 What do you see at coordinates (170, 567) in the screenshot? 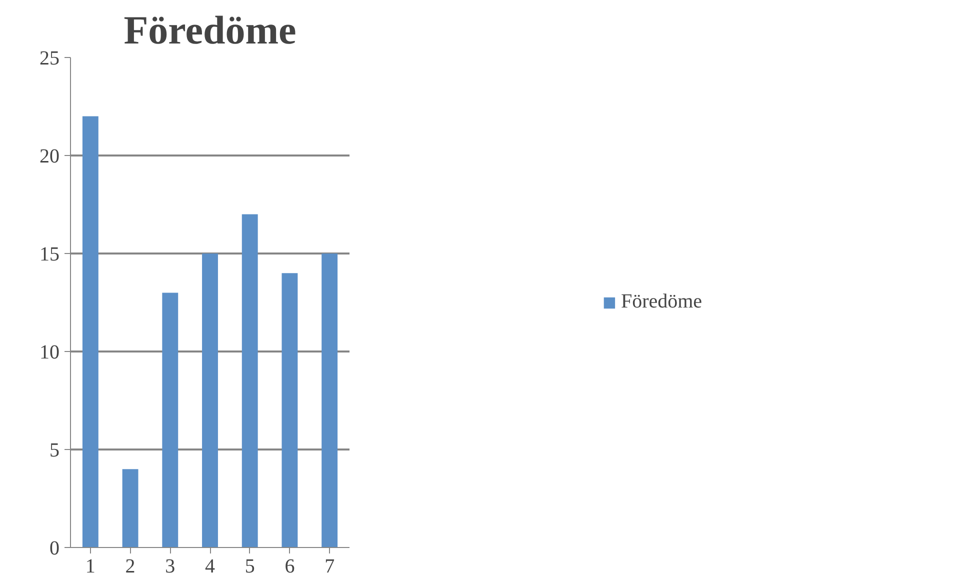
I see `x-tick-label: 3` at bounding box center [170, 567].